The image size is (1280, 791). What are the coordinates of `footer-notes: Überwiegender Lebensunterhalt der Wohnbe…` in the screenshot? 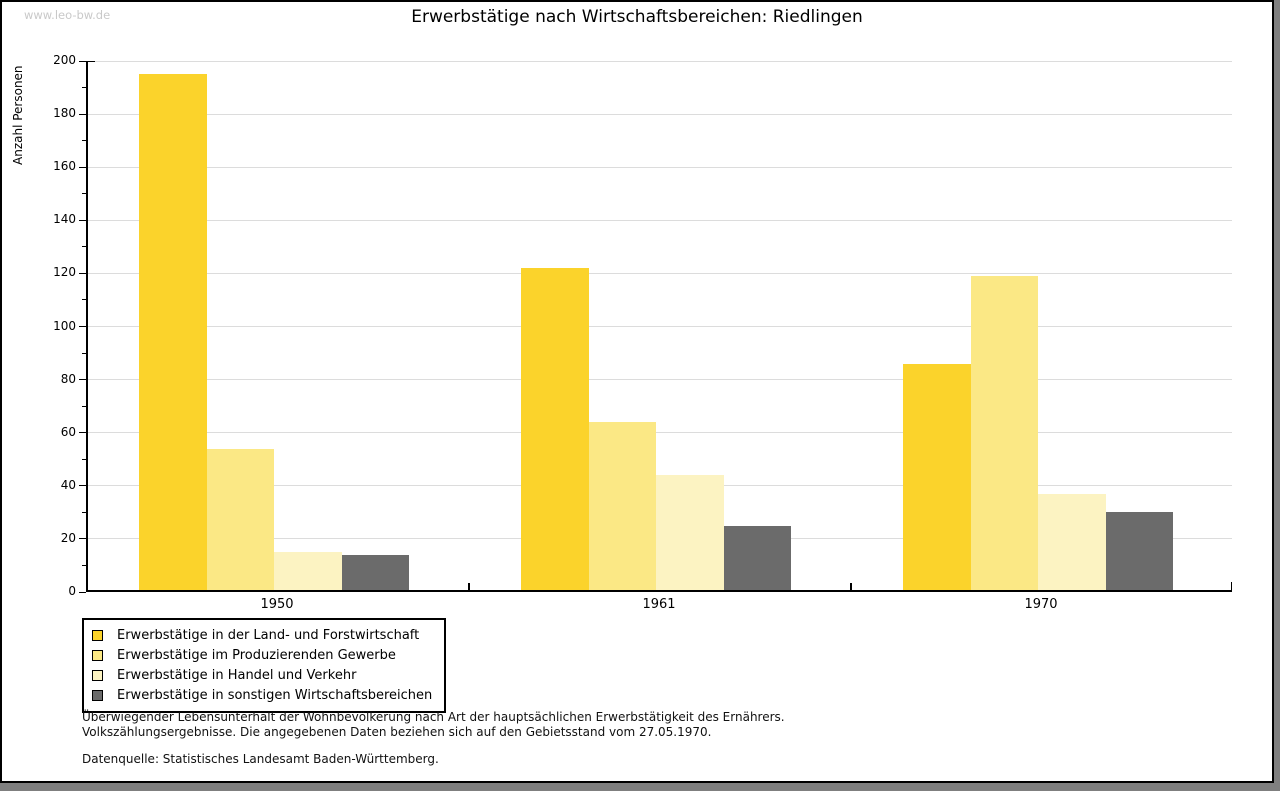 It's located at (433, 724).